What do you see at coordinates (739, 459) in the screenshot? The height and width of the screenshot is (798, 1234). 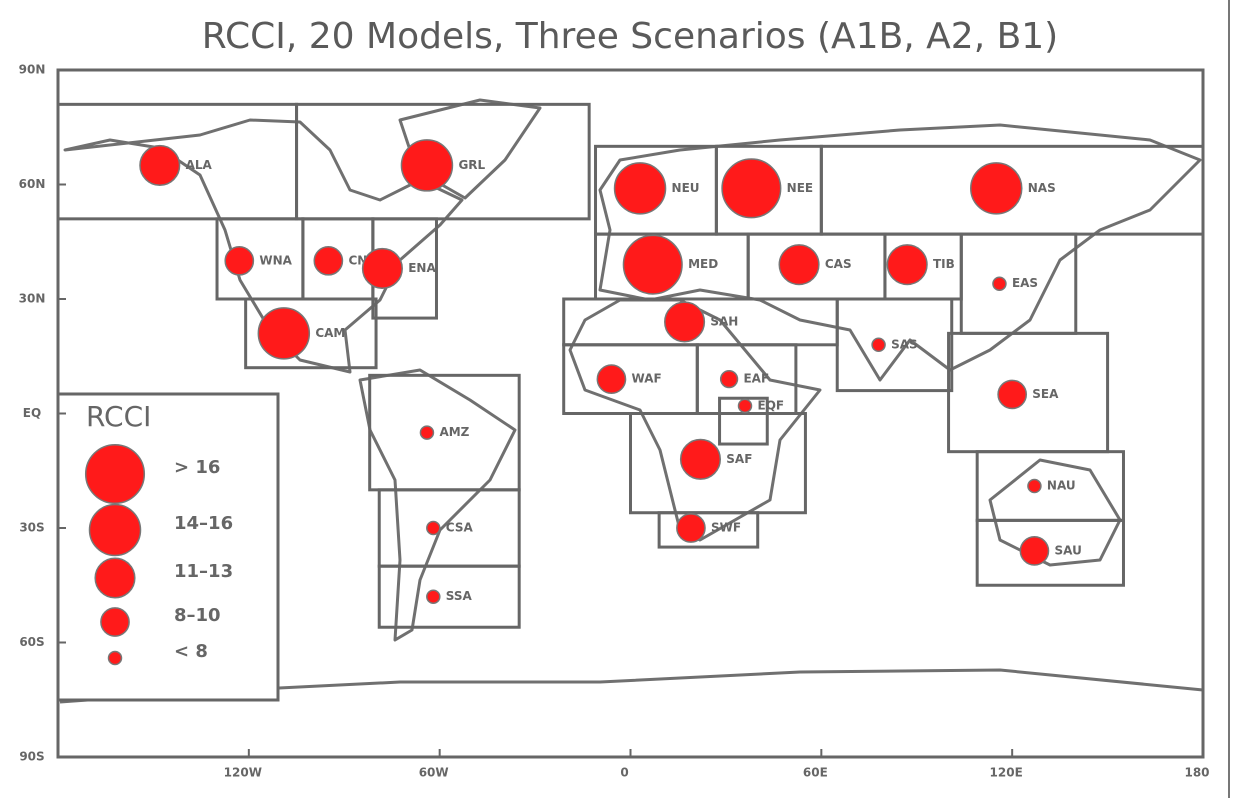 I see `region-label: SAF` at bounding box center [739, 459].